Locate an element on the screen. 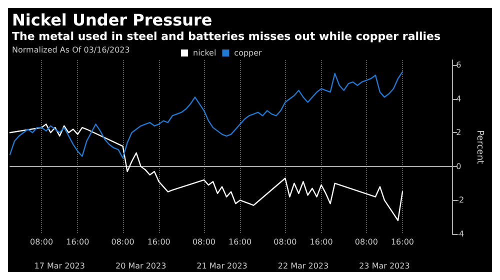 This screenshot has height=280, width=500. y-axis-title: Percent is located at coordinates (479, 147).